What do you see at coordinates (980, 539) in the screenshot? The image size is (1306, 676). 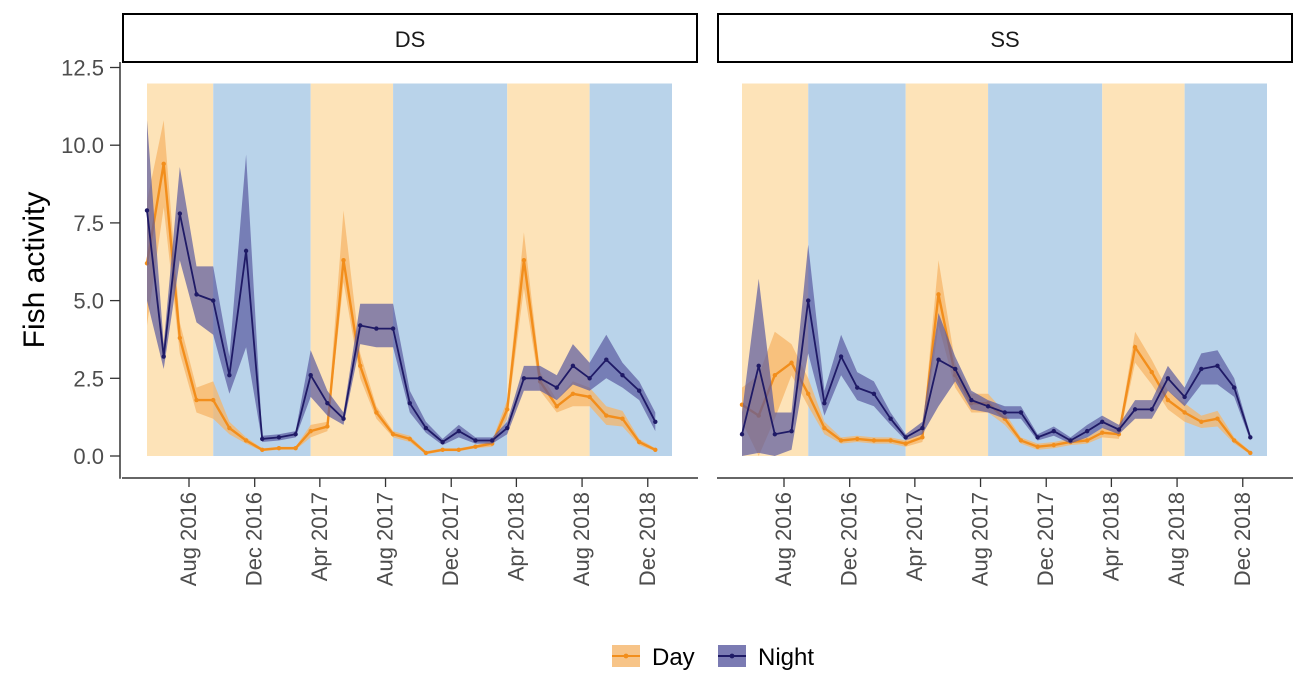 I see `x-tick-label: Aug 2017` at bounding box center [980, 539].